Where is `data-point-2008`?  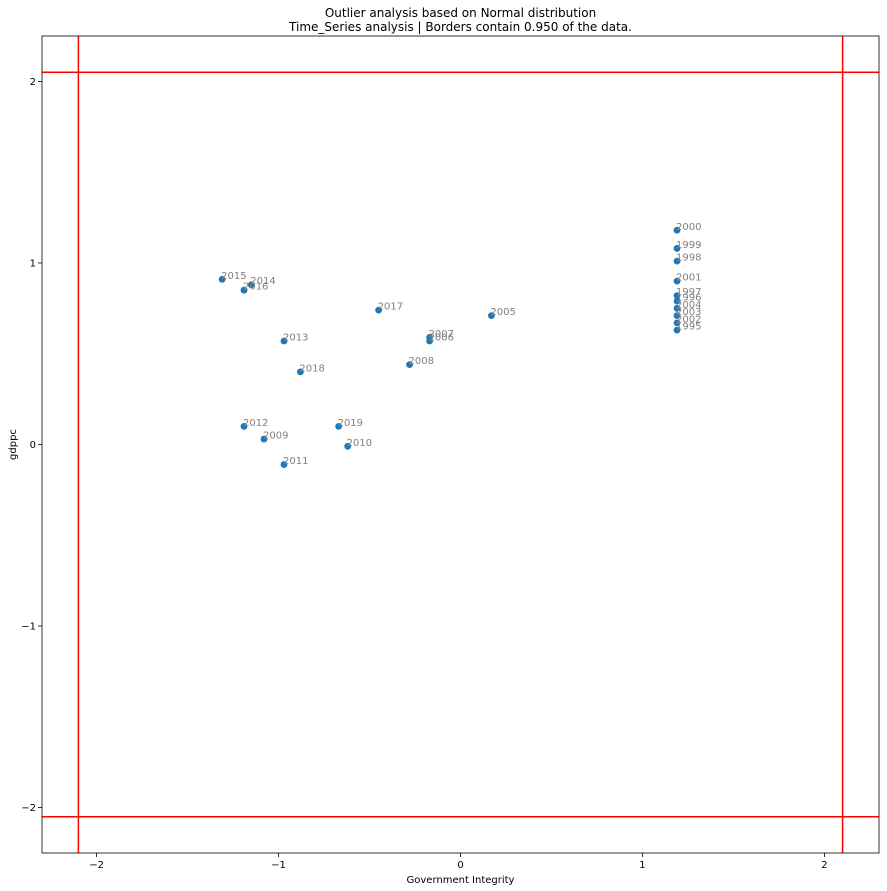 data-point-2008 is located at coordinates (409, 365).